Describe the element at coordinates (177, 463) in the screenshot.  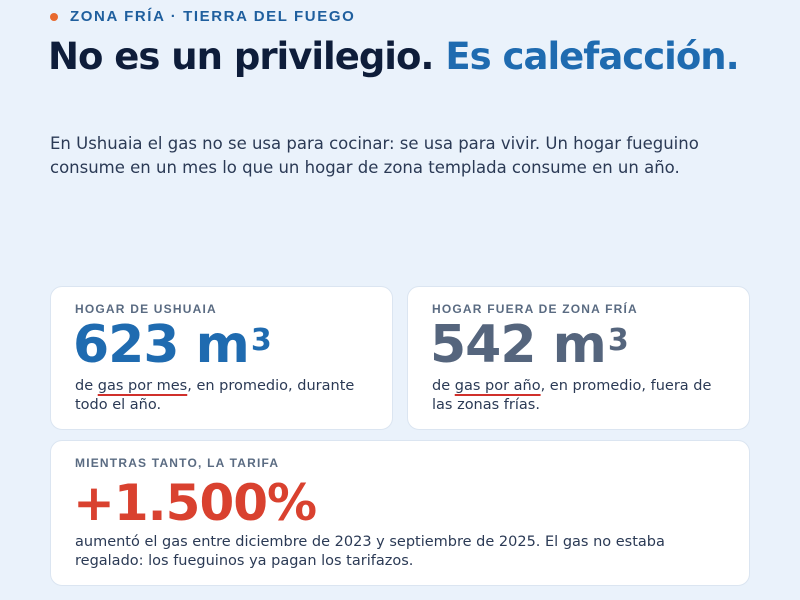
I see `card-tarifa-label: MIENTRAS TANTO, LA TARIFA` at that location.